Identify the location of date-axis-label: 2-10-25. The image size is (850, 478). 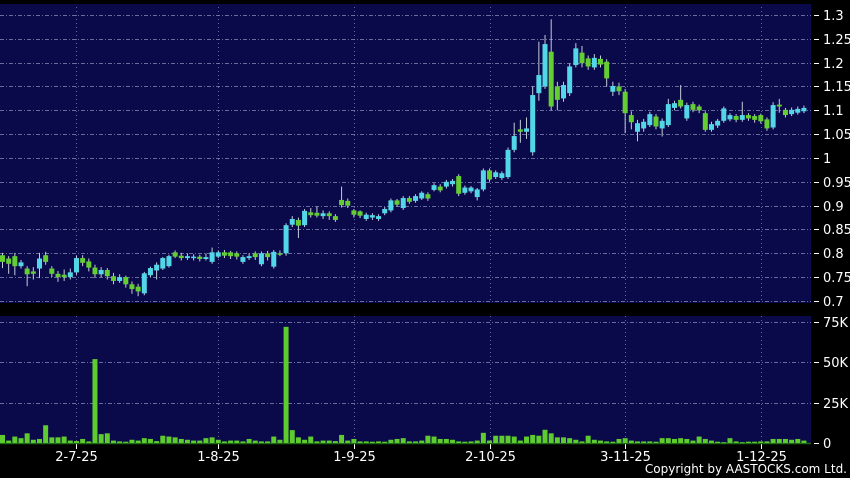
(490, 457).